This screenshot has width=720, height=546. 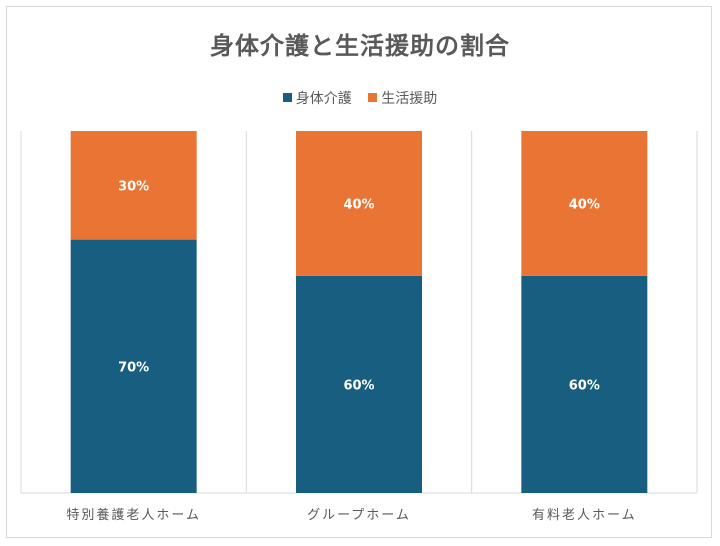 What do you see at coordinates (360, 98) in the screenshot?
I see `legend: 身体介護 生活援助` at bounding box center [360, 98].